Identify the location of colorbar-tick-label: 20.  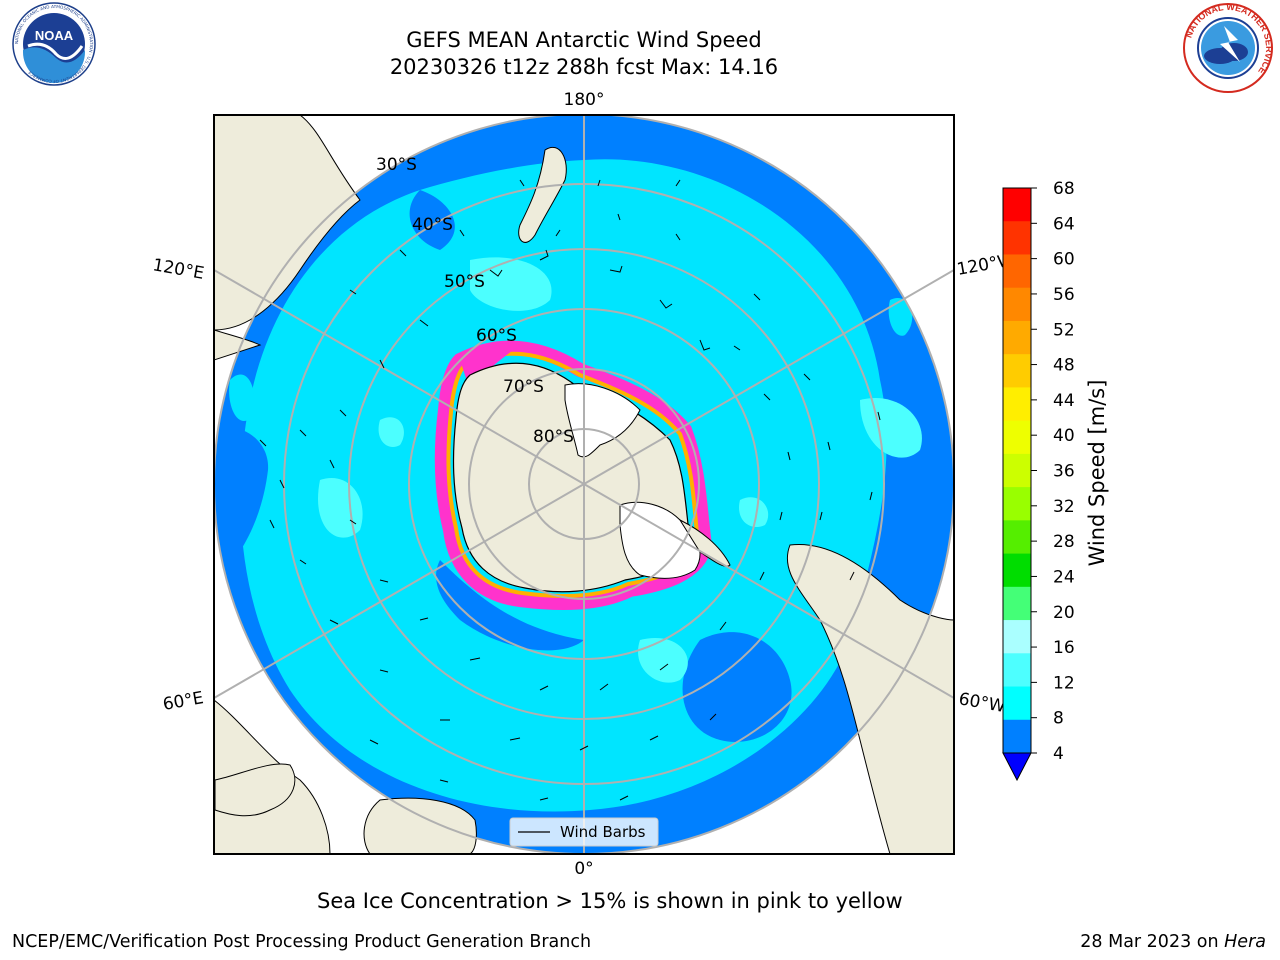
(1064, 613).